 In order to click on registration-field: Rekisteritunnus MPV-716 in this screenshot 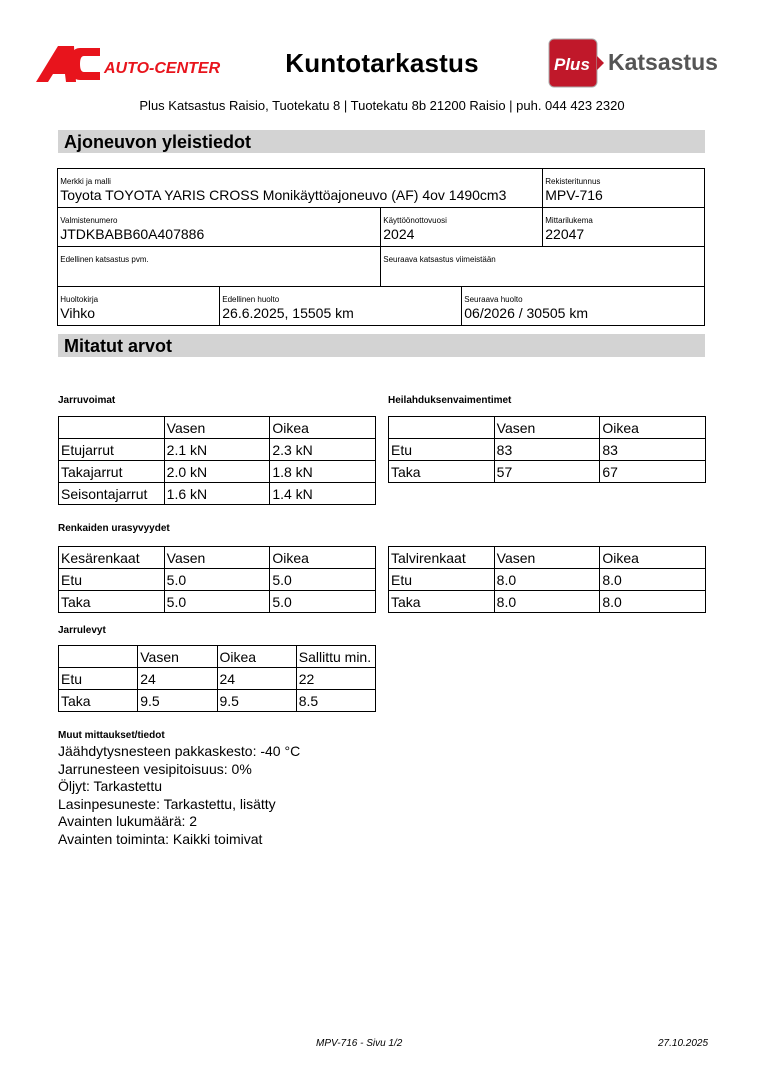, I will do `click(624, 188)`.